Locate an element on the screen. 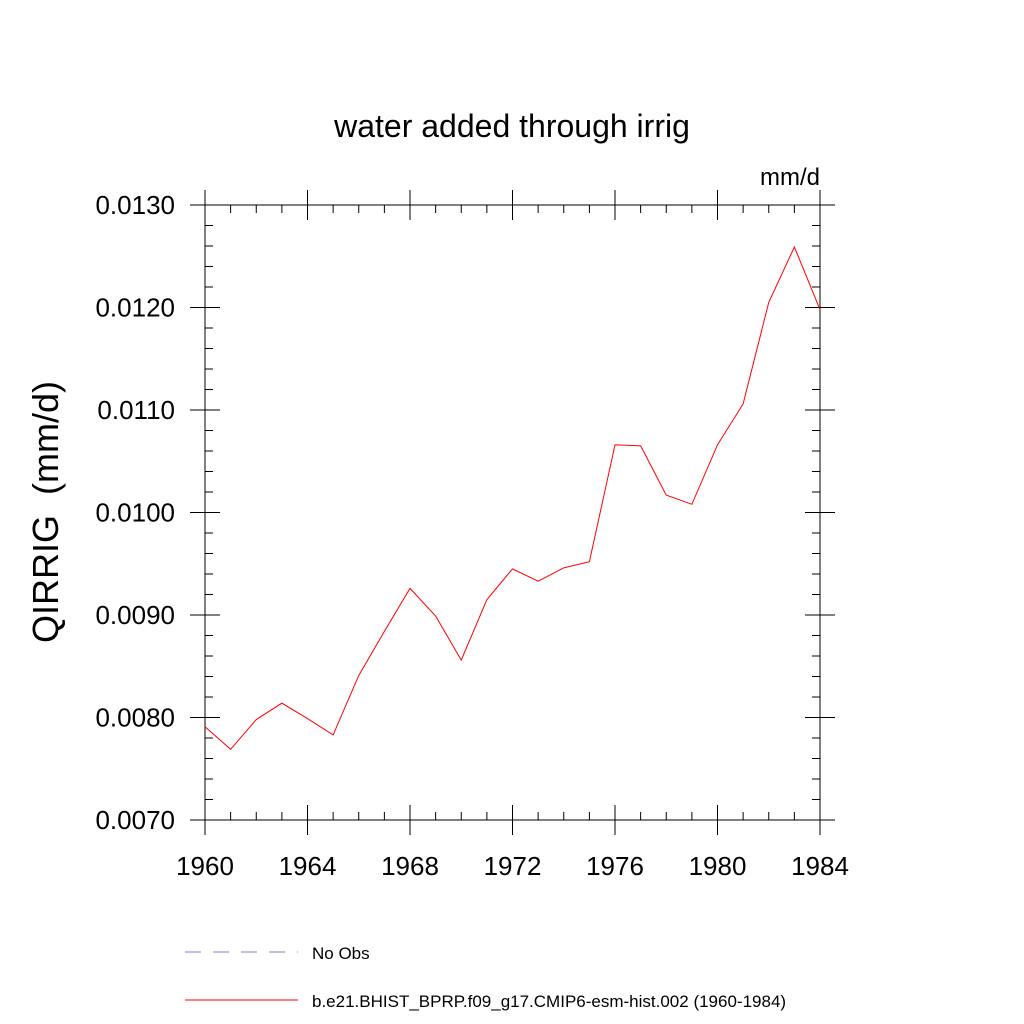  x-tick-label: 1964 is located at coordinates (308, 866).